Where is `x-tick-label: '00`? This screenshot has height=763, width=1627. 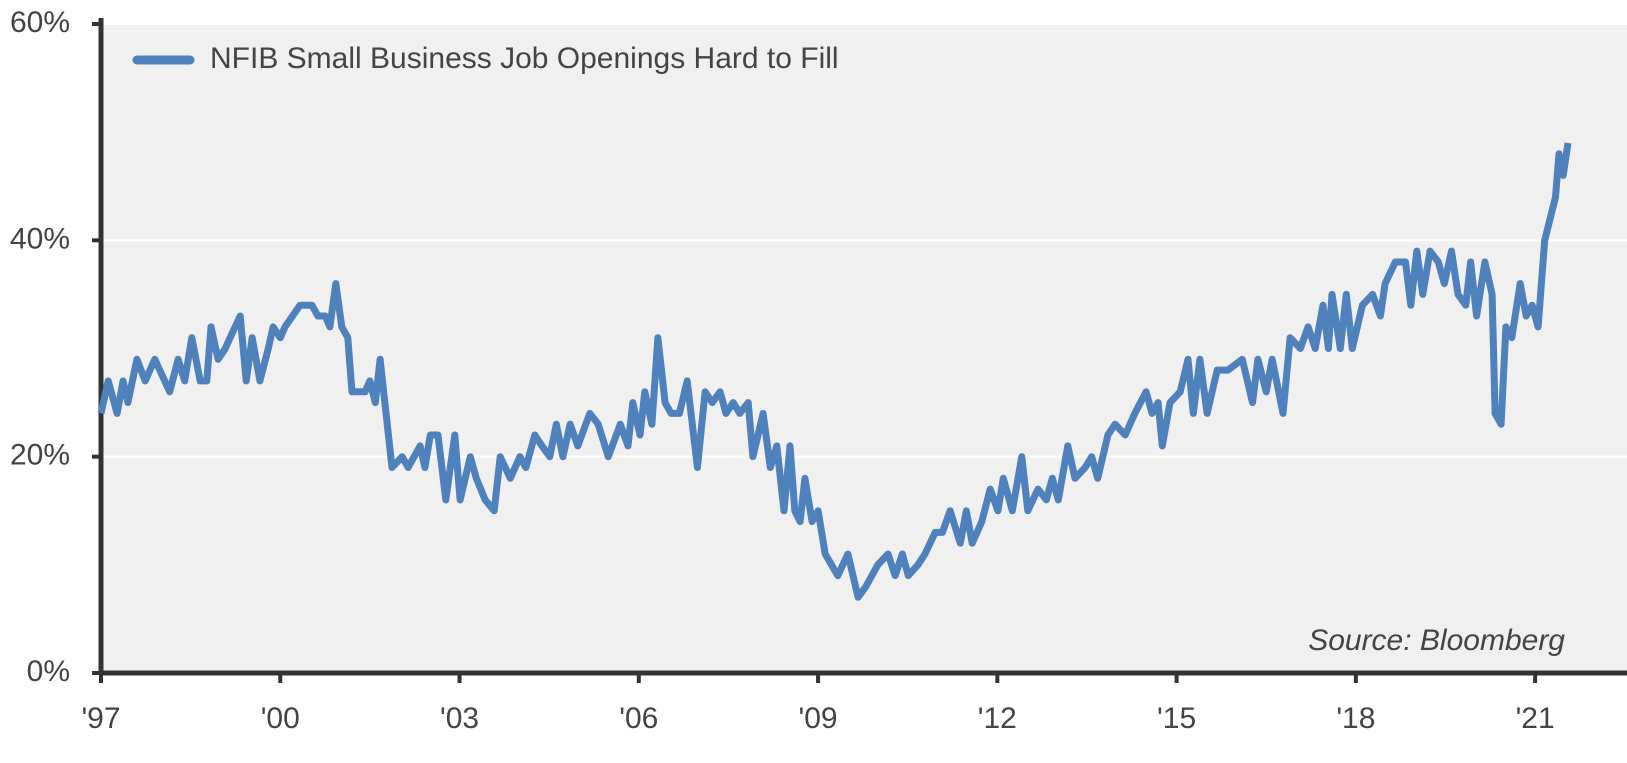 x-tick-label: '00 is located at coordinates (280, 718).